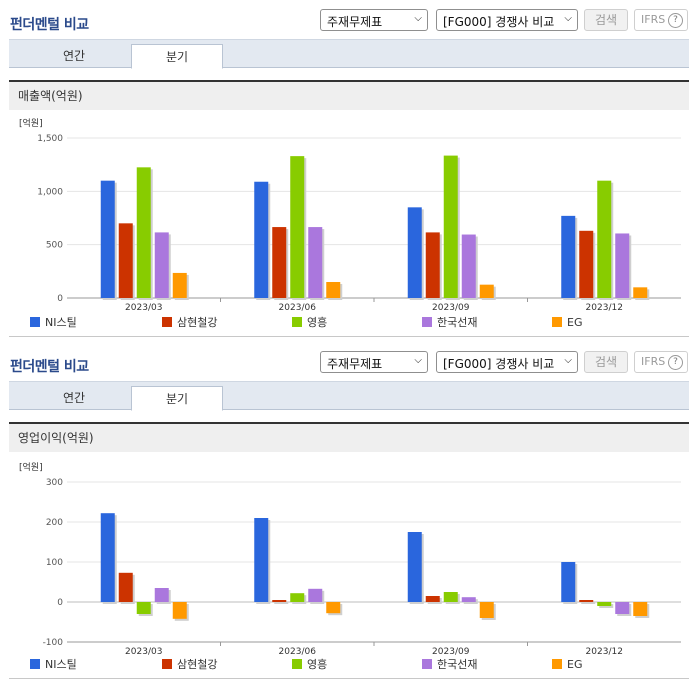 The width and height of the screenshot is (696, 684). Describe the element at coordinates (54, 246) in the screenshot. I see `y-tick-label: 500` at that location.